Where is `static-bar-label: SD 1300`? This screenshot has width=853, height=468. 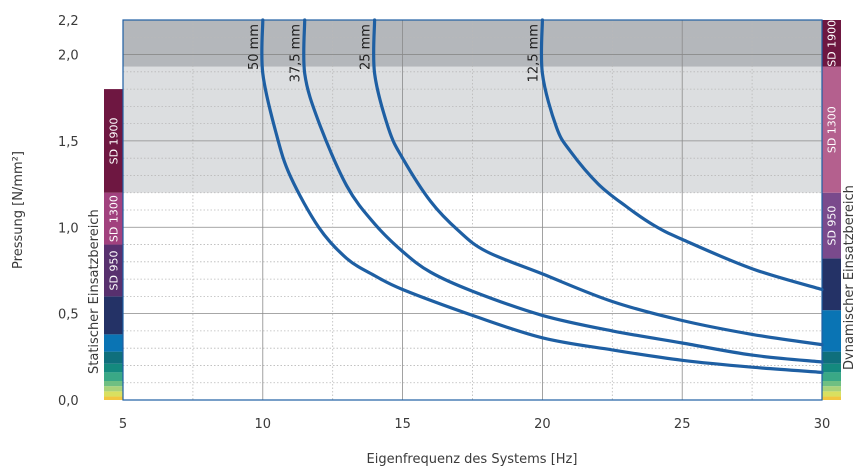
static-bar-label: SD 1300 is located at coordinates (114, 218).